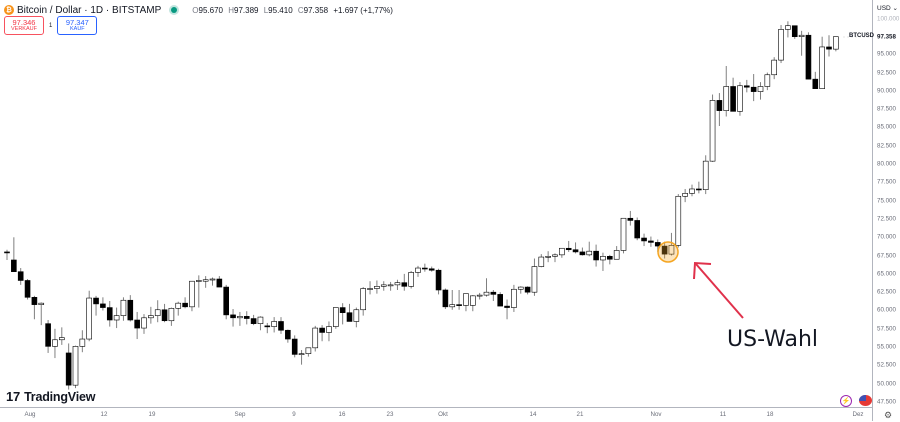  Describe the element at coordinates (316, 10) in the screenshot. I see `close-value: 97.358` at that location.